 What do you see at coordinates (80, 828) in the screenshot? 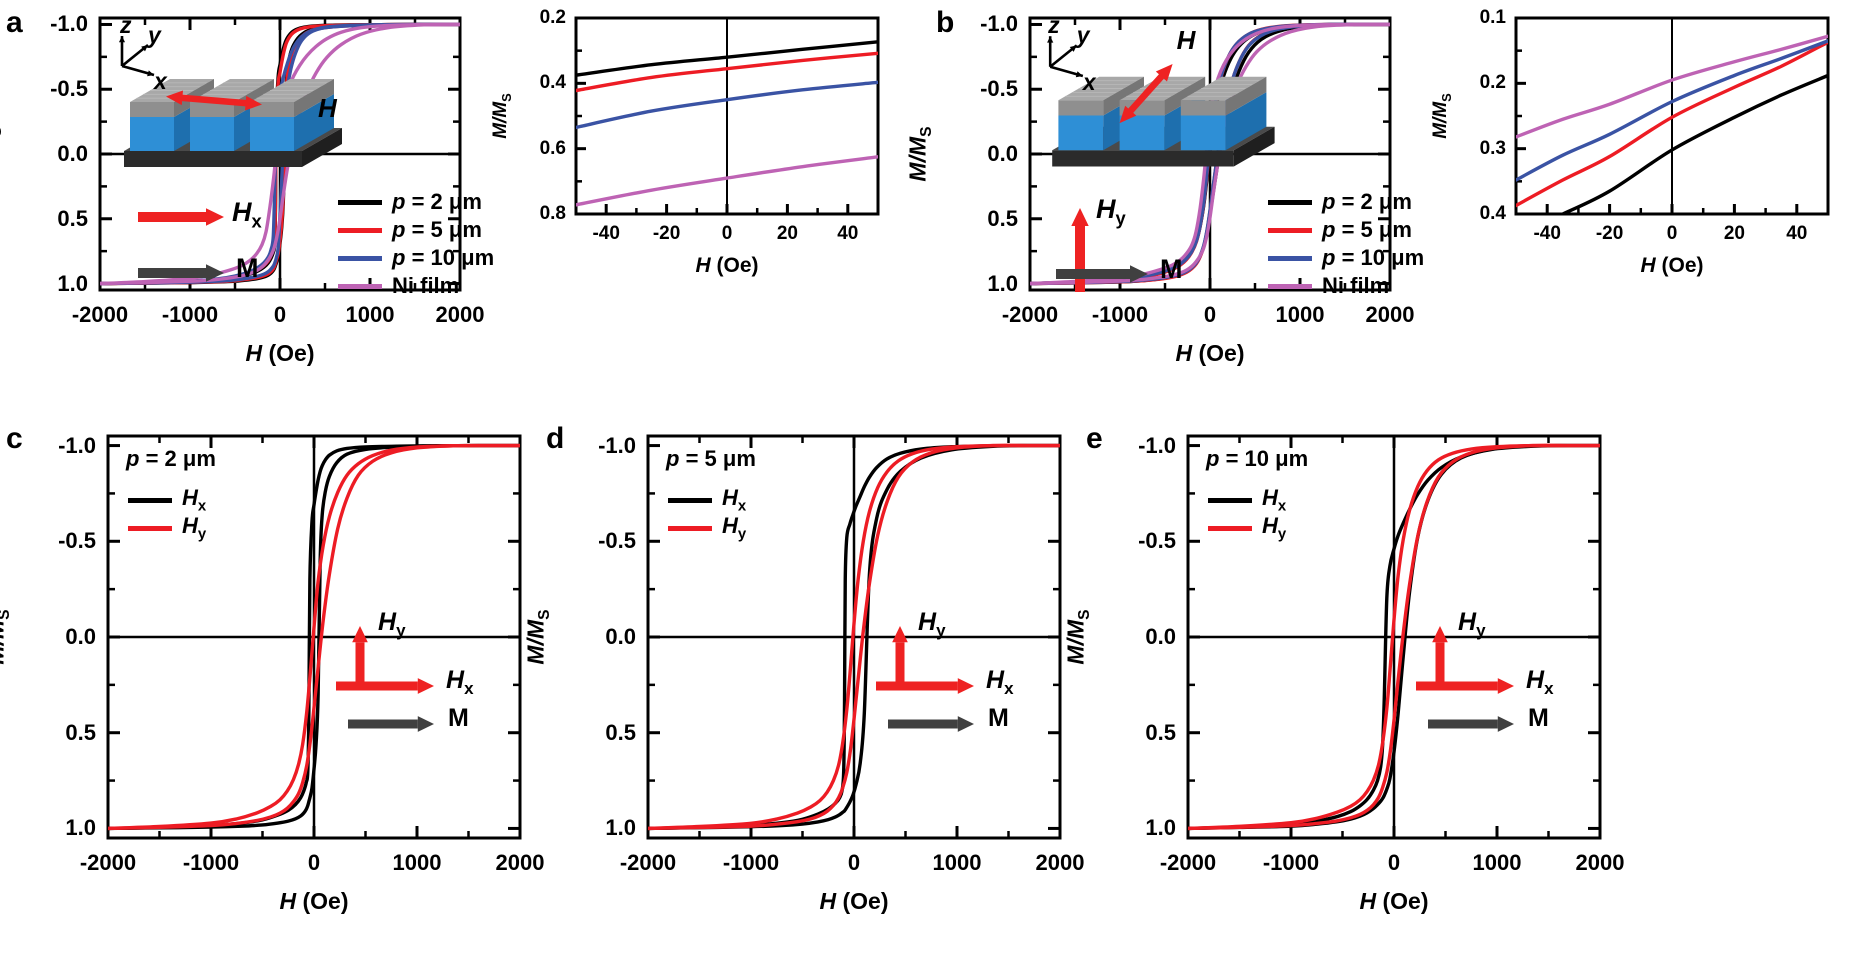
I see `ytick-c-0: 1.0` at bounding box center [80, 828].